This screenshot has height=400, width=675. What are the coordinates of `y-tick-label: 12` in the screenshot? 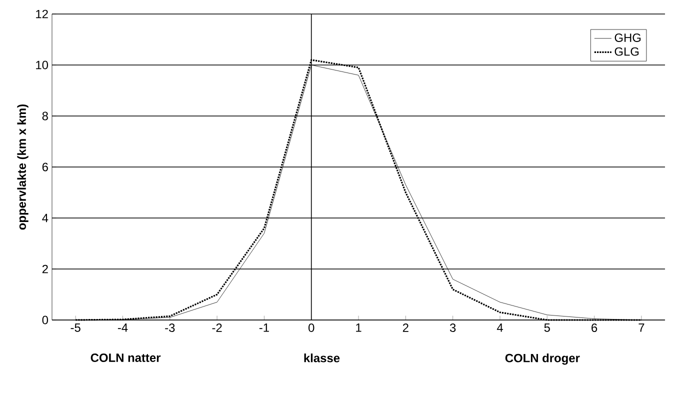 It's located at (42, 14).